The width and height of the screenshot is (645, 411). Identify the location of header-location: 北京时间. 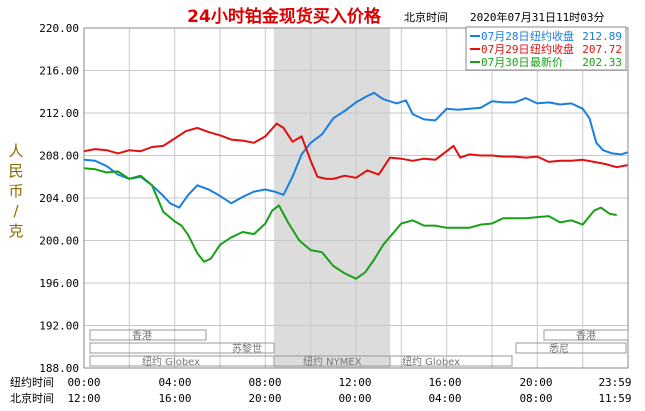
(426, 17).